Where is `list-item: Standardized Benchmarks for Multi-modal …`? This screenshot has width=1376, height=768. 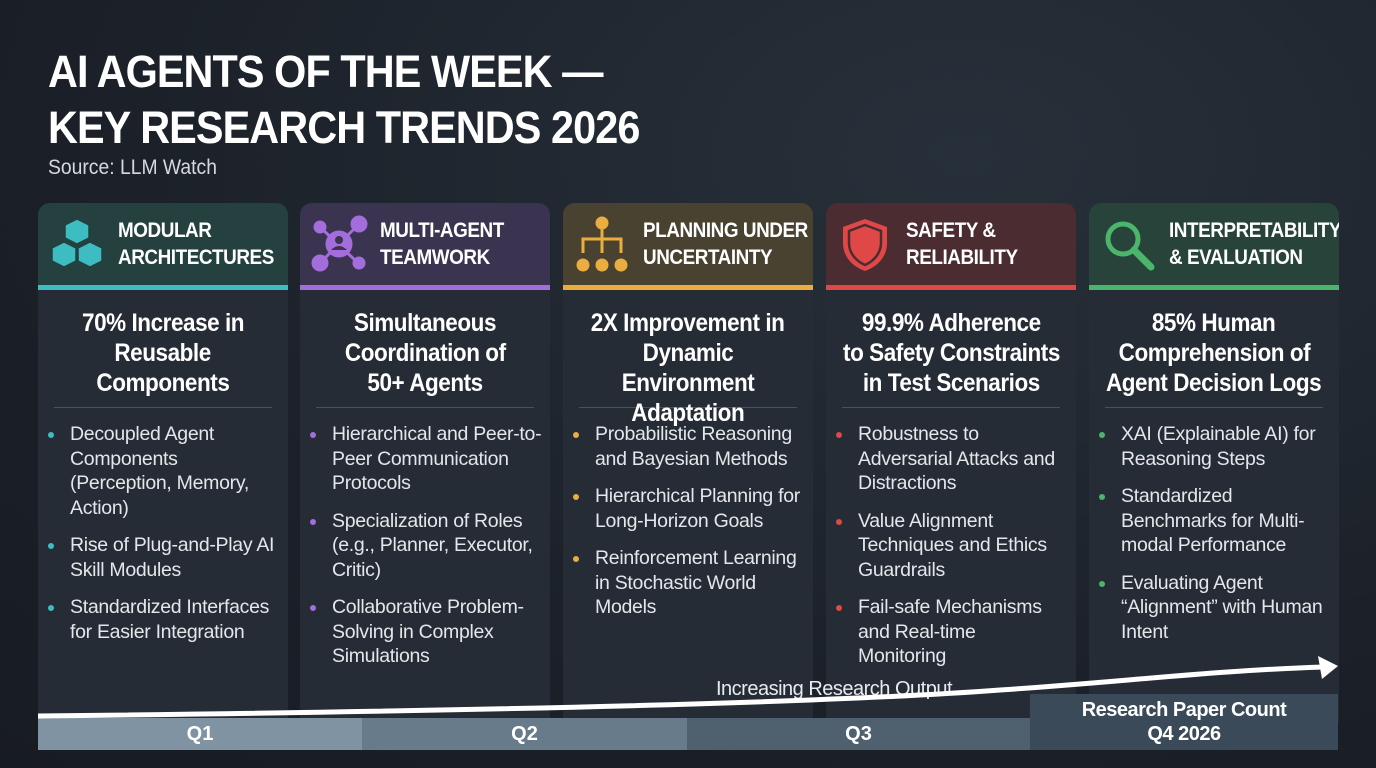 list-item: Standardized Benchmarks for Multi-modal … is located at coordinates (1215, 521).